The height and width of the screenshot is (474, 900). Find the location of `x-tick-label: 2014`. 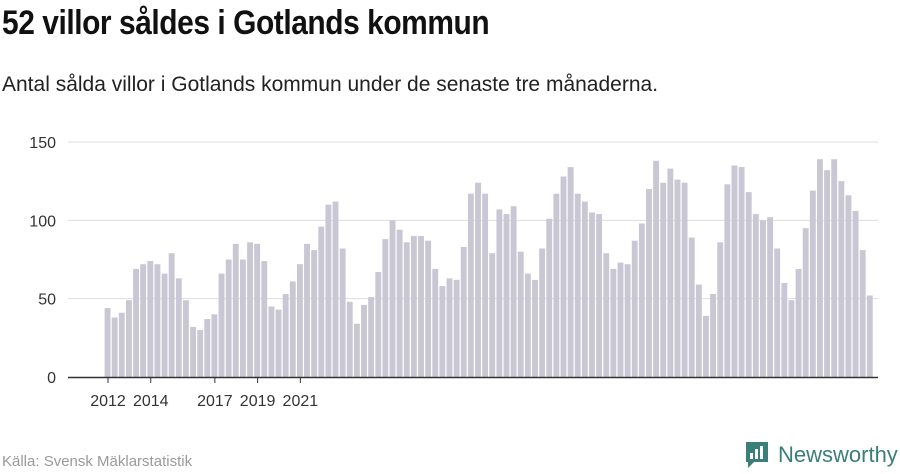

x-tick-label: 2014 is located at coordinates (151, 401).